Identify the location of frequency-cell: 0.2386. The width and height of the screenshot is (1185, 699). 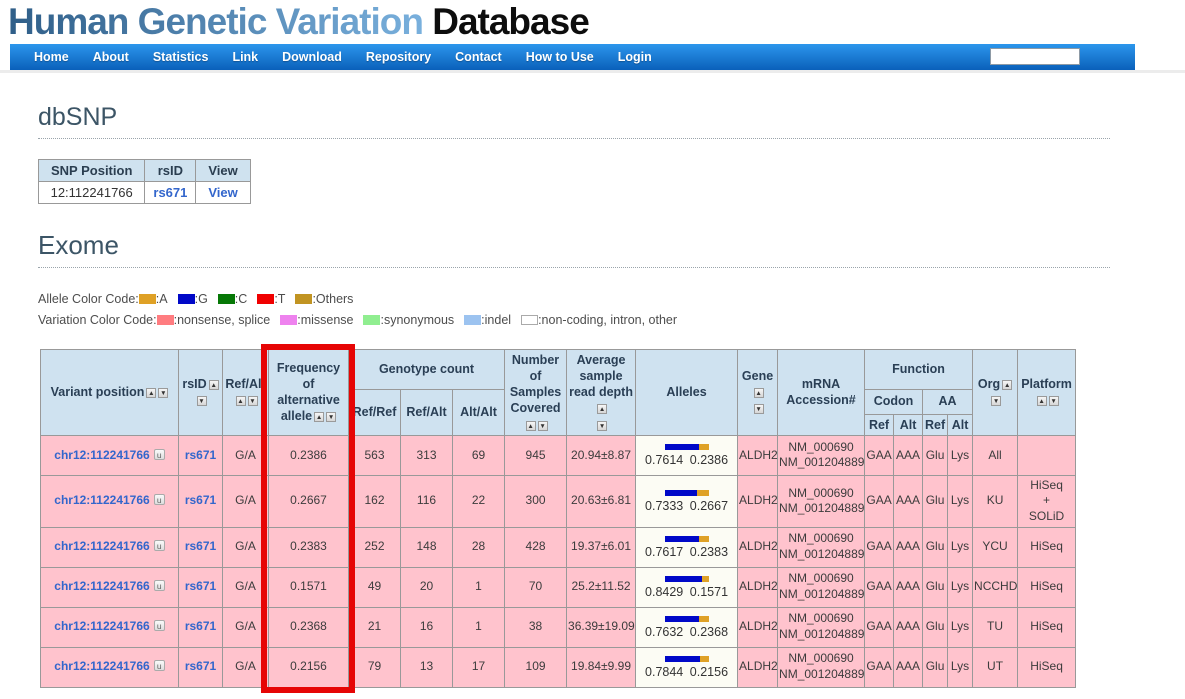
(308, 455).